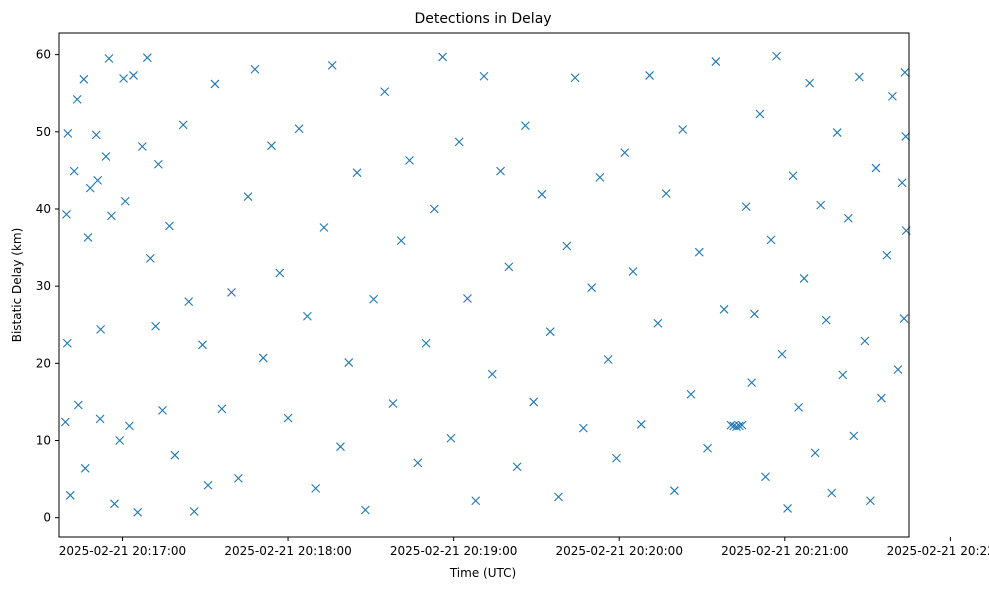 This screenshot has width=989, height=590. What do you see at coordinates (47, 286) in the screenshot?
I see `y-axis: 0 10 20 30 40 50 60` at bounding box center [47, 286].